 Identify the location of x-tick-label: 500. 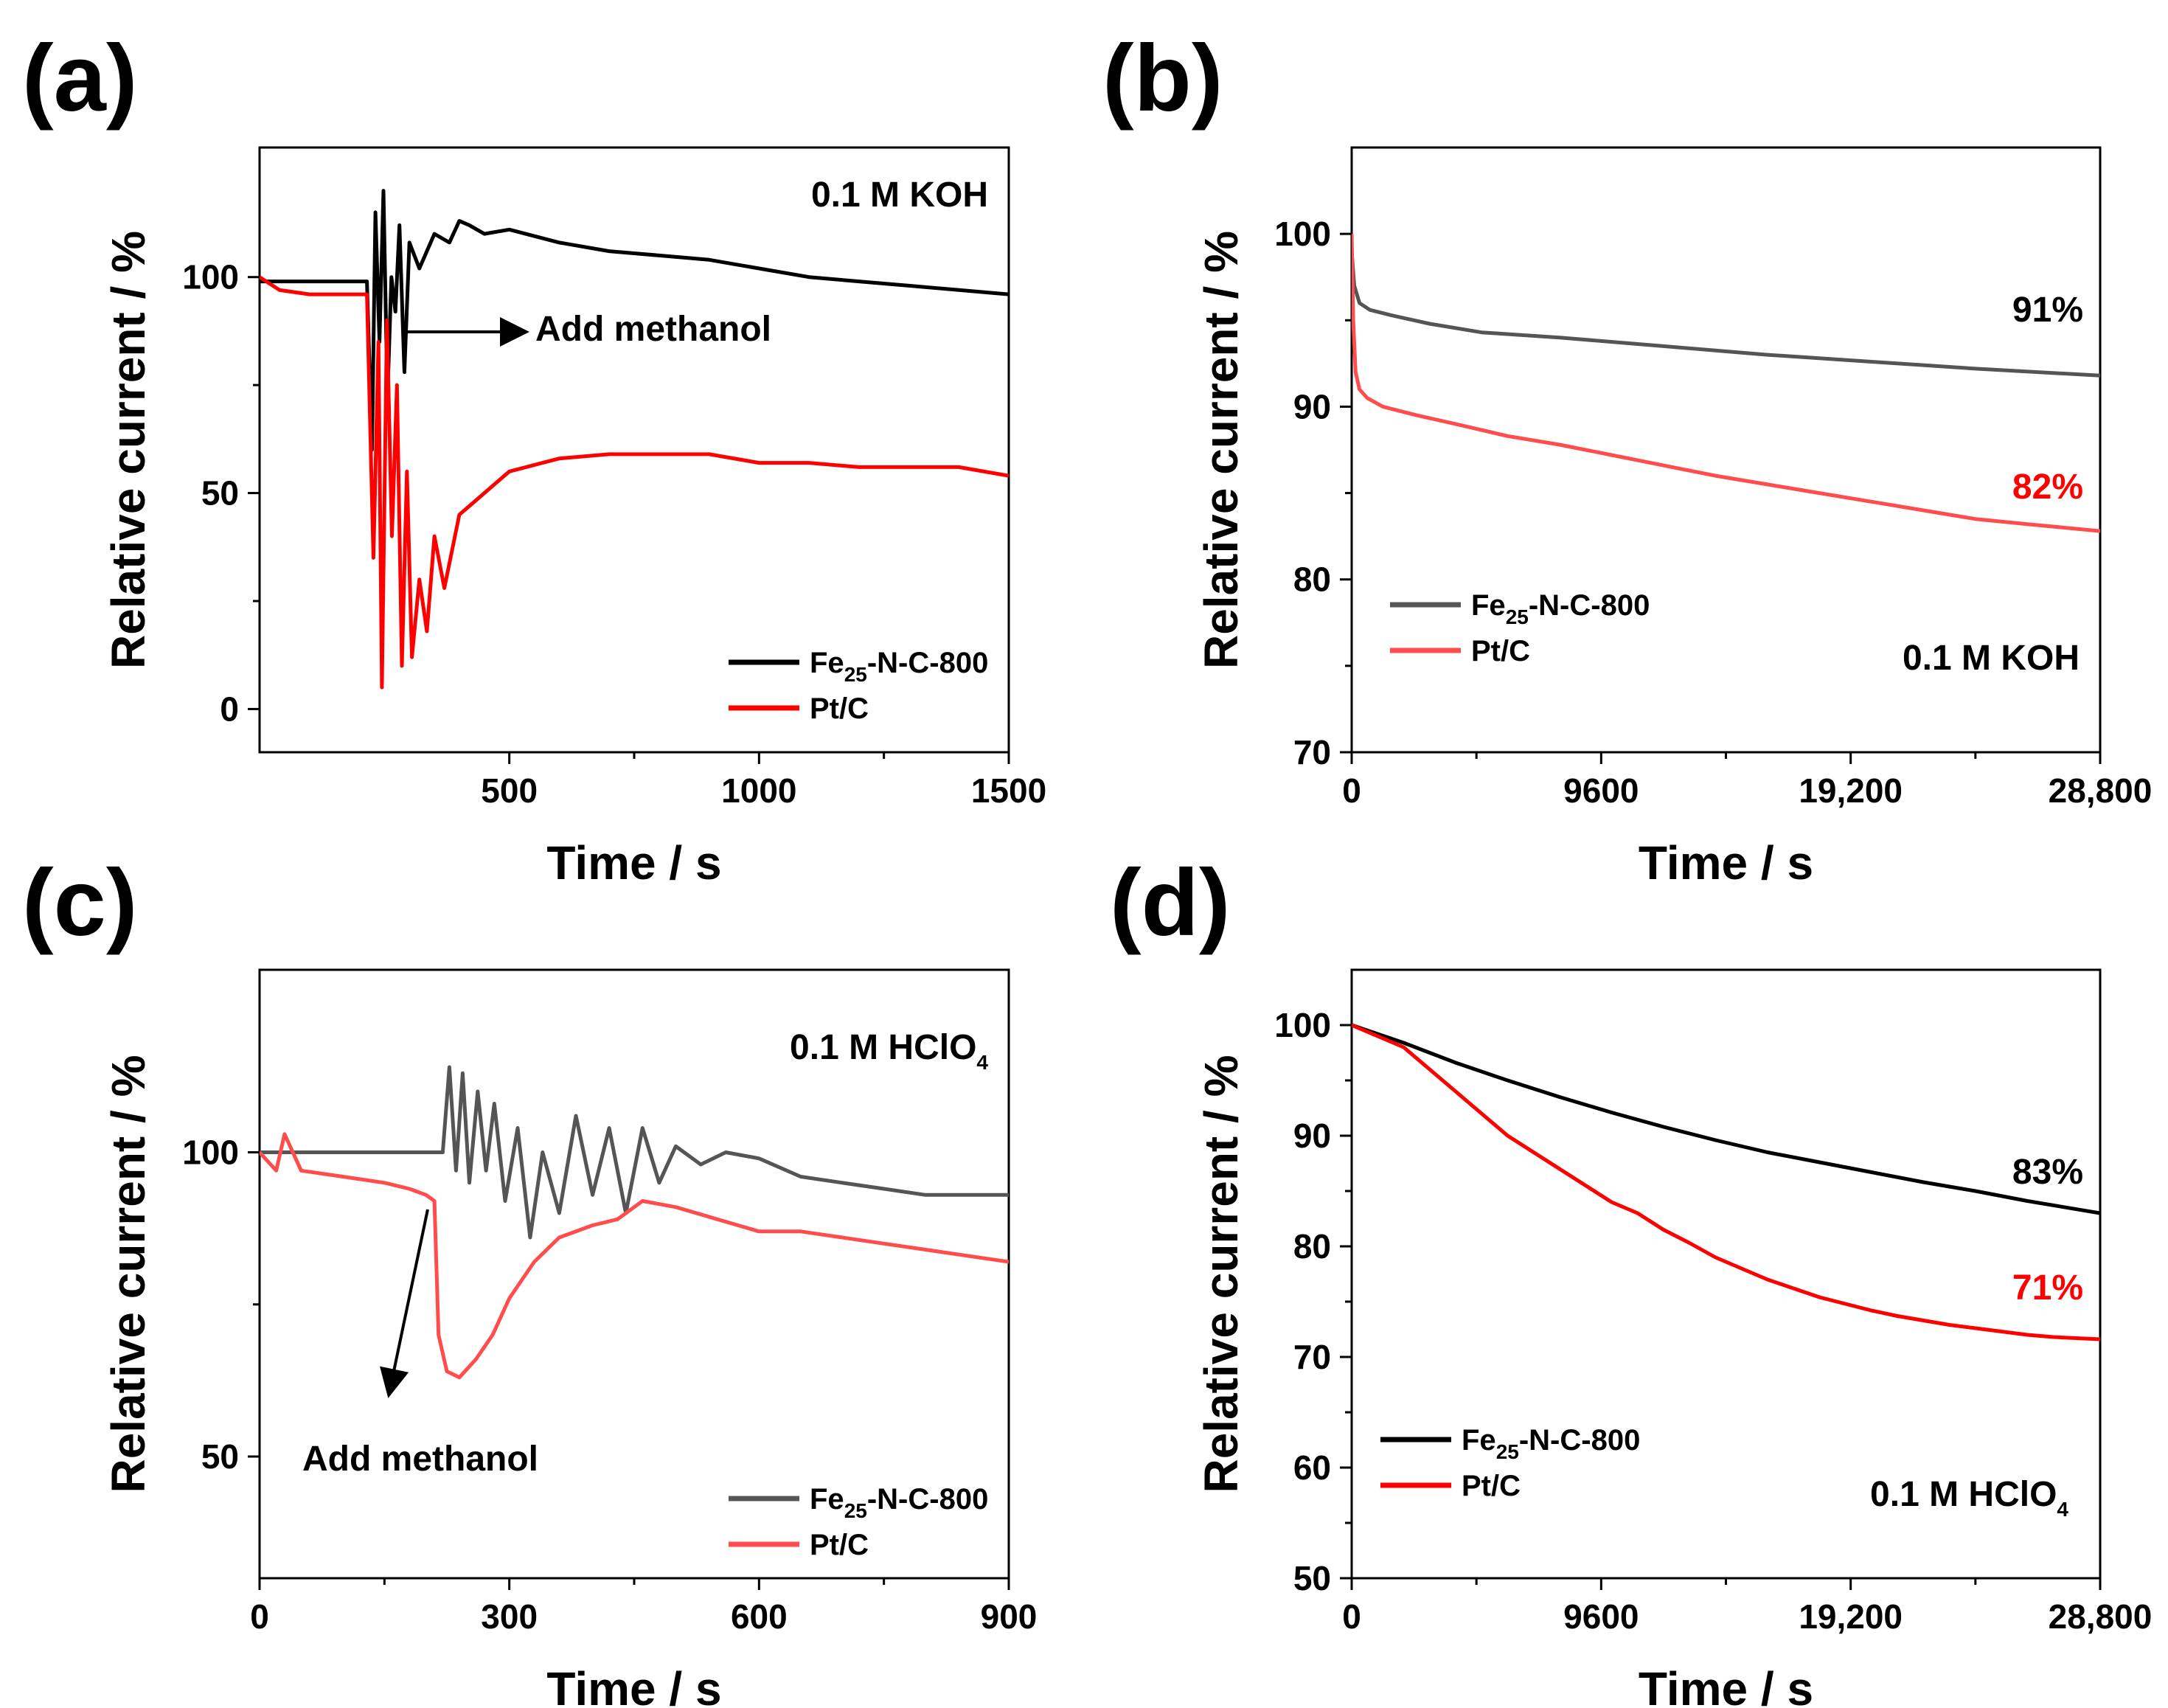
(509, 791).